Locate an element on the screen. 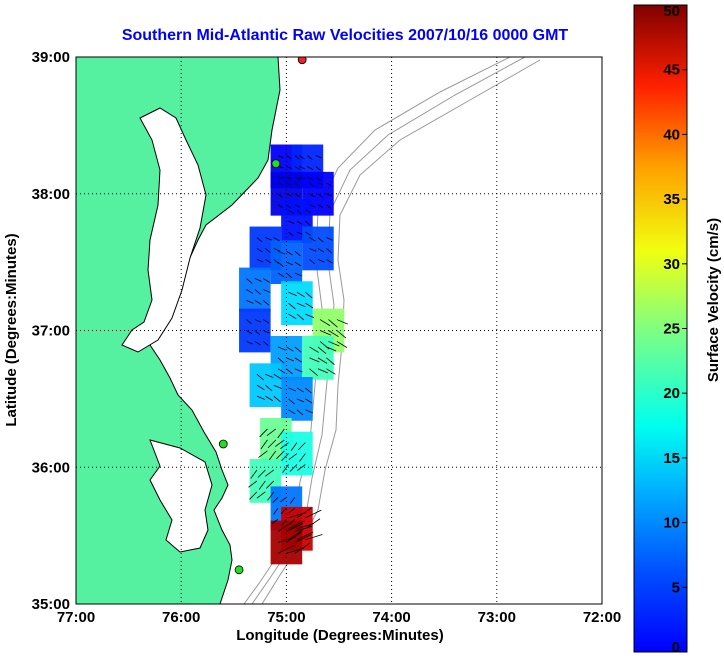  colorbar-tick-label: 20 is located at coordinates (671, 393).